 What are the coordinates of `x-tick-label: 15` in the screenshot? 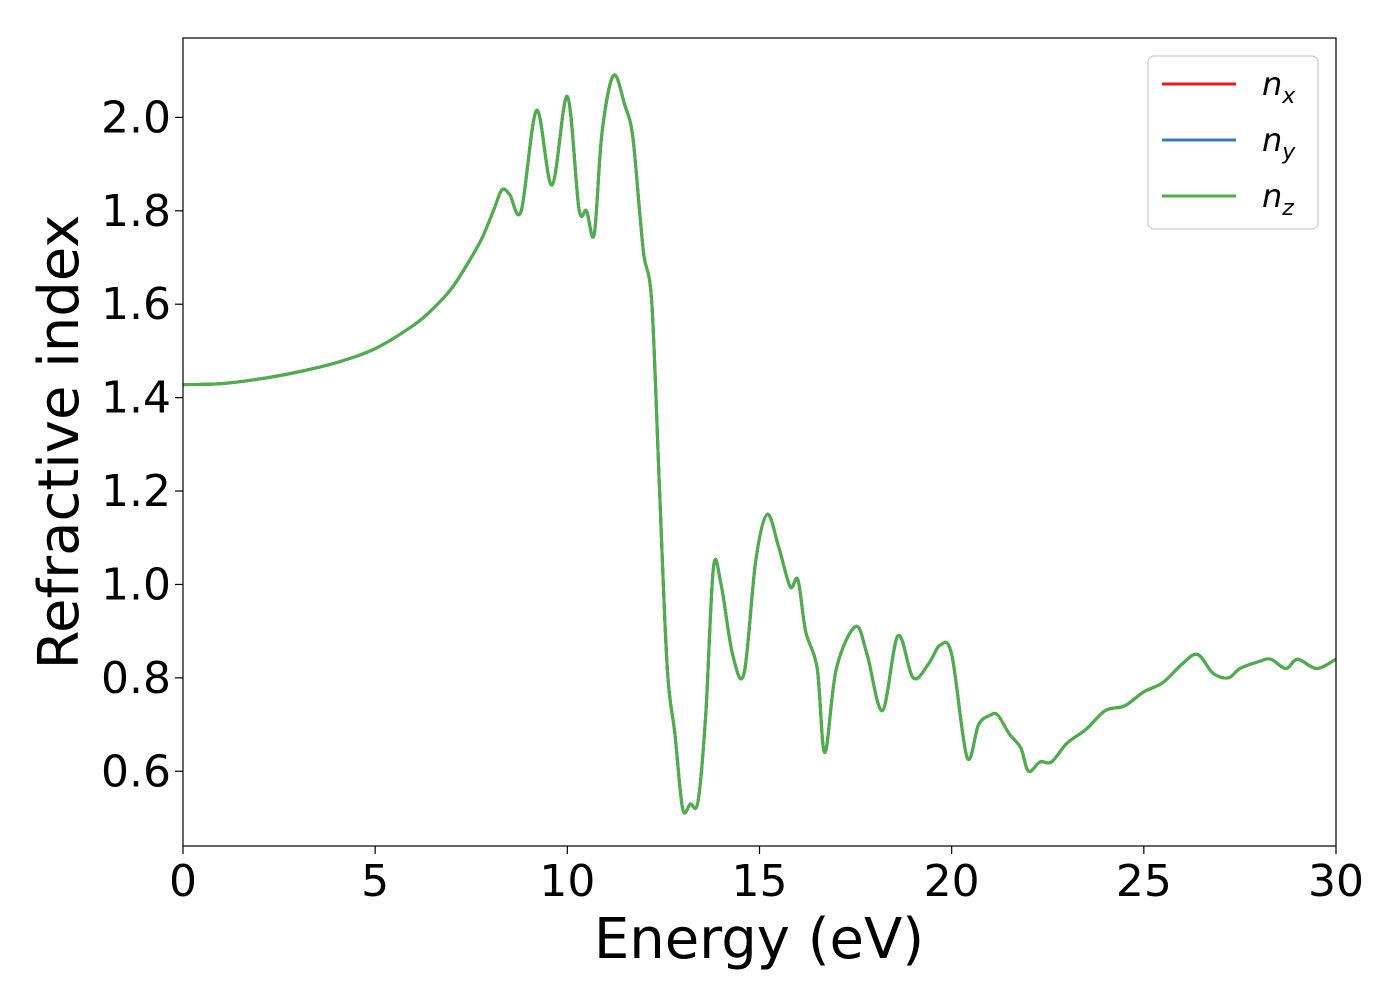 It's located at (760, 881).